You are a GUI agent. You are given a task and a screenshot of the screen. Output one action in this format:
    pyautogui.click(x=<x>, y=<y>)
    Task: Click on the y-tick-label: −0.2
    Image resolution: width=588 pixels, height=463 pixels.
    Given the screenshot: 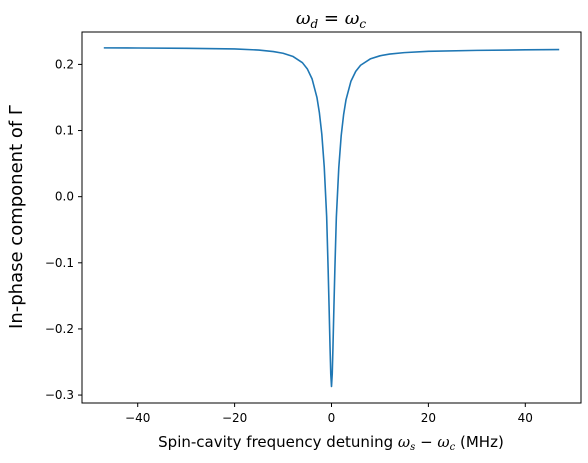 What is the action you would take?
    pyautogui.click(x=59, y=329)
    